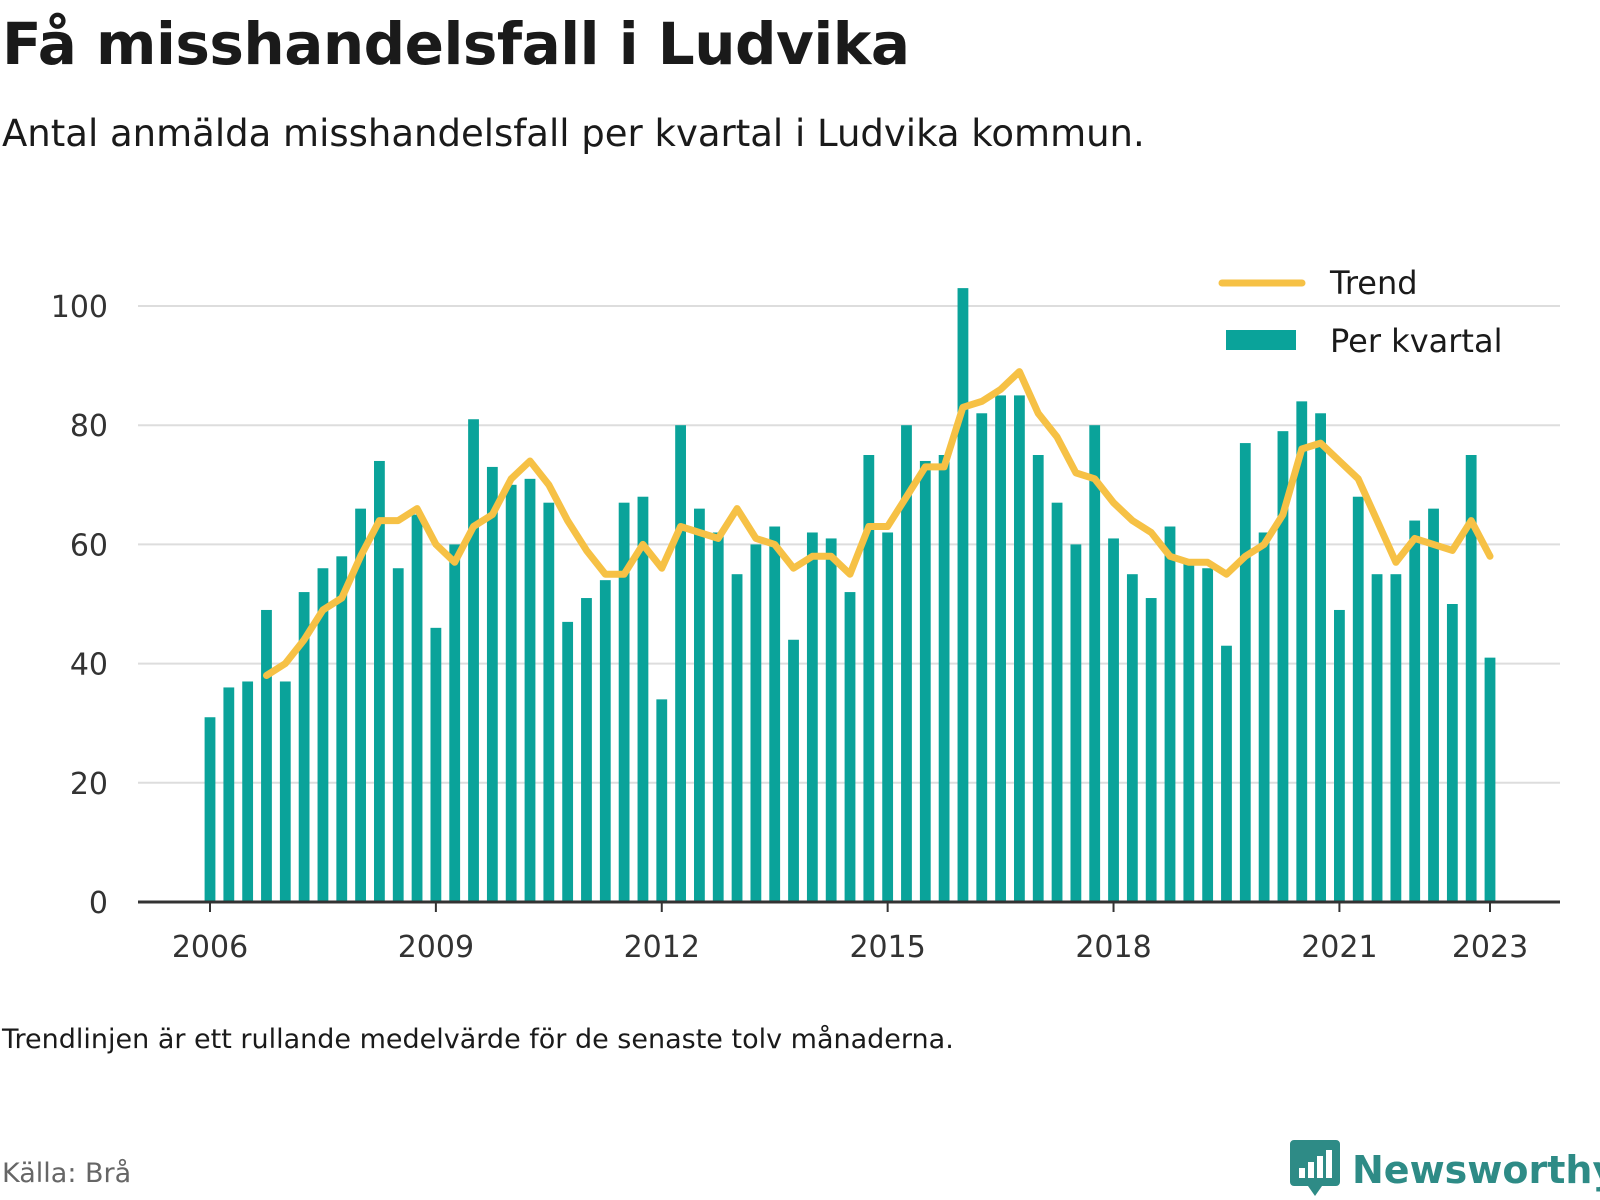 The image size is (1600, 1200). Describe the element at coordinates (89, 784) in the screenshot. I see `y-tick-label: 20` at that location.